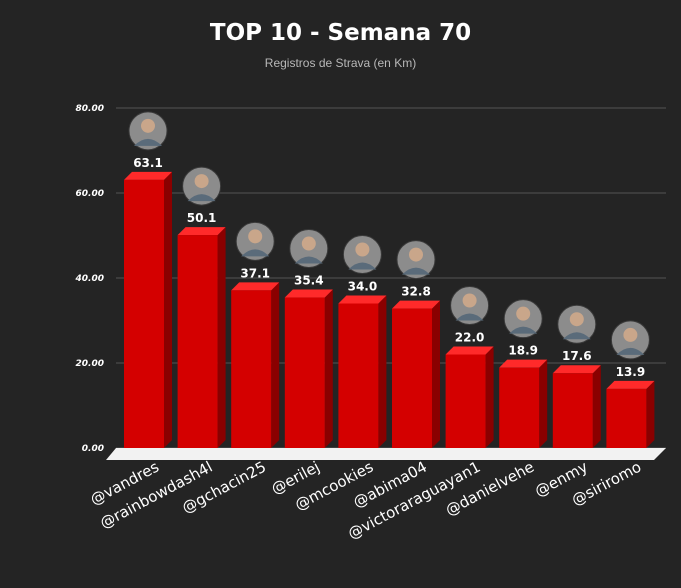 The width and height of the screenshot is (681, 588). What do you see at coordinates (470, 338) in the screenshot?
I see `value-label: 22.0` at bounding box center [470, 338].